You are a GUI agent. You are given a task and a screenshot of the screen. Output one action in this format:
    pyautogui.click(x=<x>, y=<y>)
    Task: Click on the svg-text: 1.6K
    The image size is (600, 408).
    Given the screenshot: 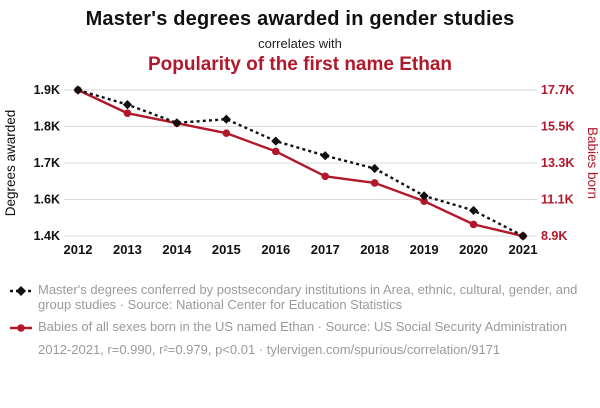 What is the action you would take?
    pyautogui.click(x=47, y=200)
    